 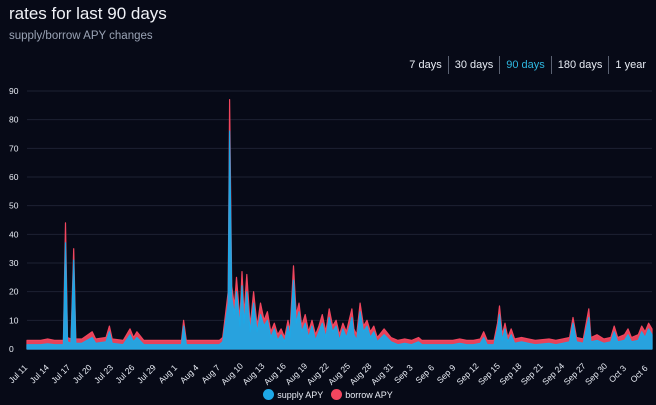 What do you see at coordinates (146, 373) in the screenshot?
I see `x-tick-label: Jul 29` at bounding box center [146, 373].